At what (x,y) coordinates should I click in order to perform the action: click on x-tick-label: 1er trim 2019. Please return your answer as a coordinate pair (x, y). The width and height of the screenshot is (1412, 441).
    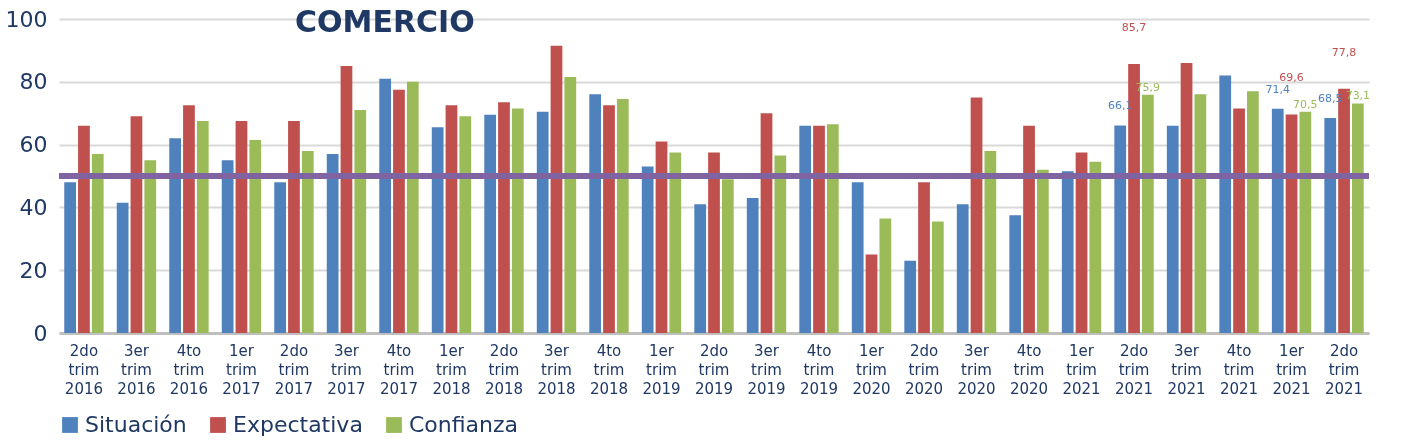
    Looking at the image, I should click on (661, 369).